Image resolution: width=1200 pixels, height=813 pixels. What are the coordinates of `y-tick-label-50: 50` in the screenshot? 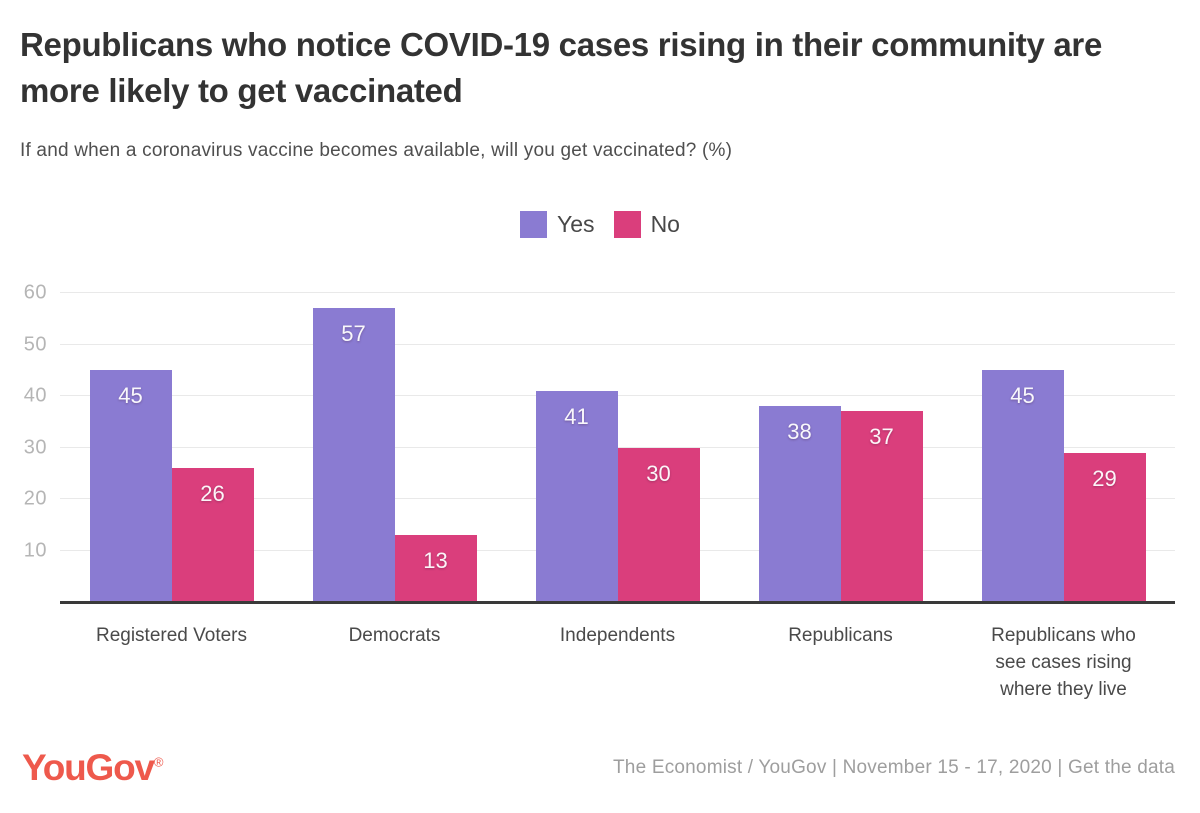 It's located at (35, 344).